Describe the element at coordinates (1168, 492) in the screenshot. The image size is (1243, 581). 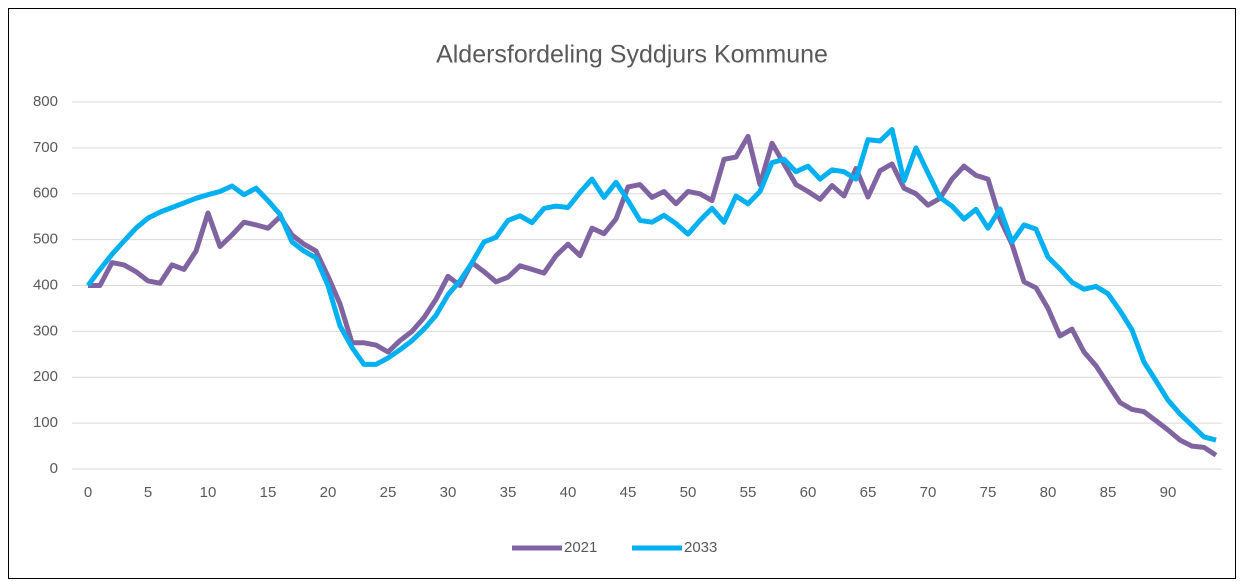
I see `x-tick-label: 90` at that location.